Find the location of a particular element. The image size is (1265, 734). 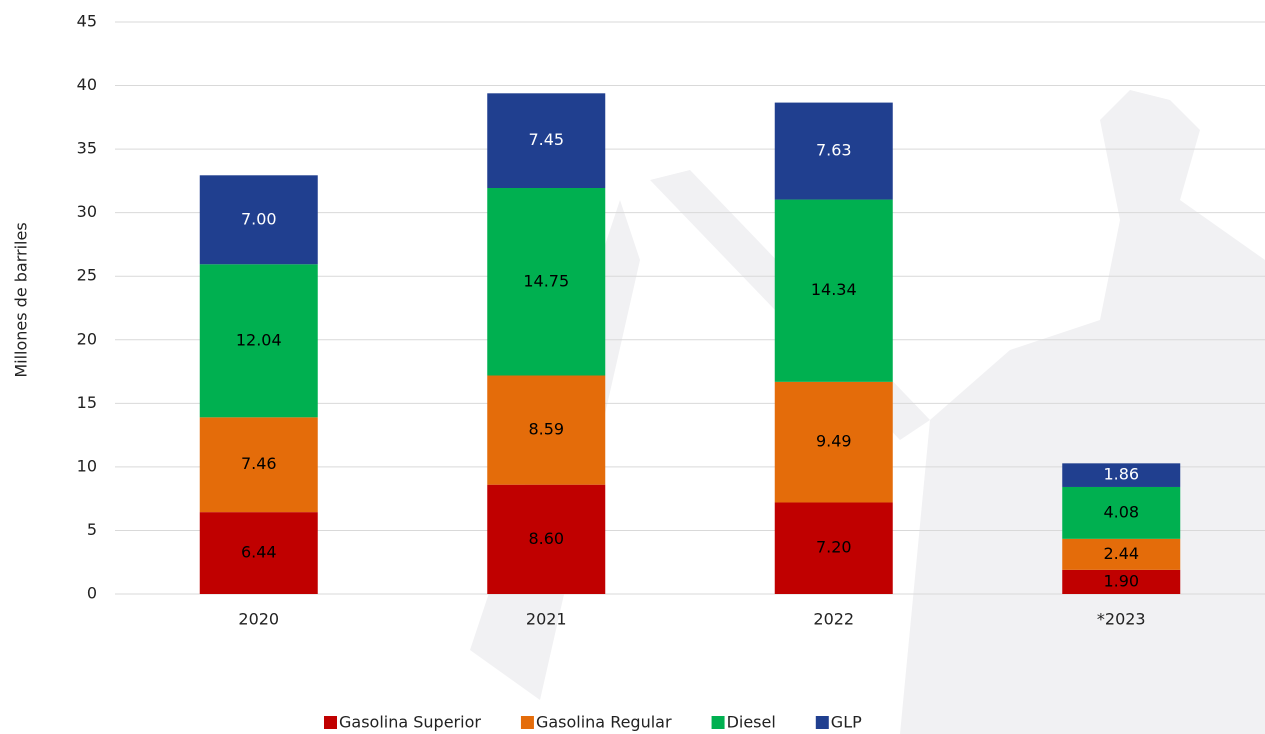

y-tick-label: 30 is located at coordinates (87, 211).